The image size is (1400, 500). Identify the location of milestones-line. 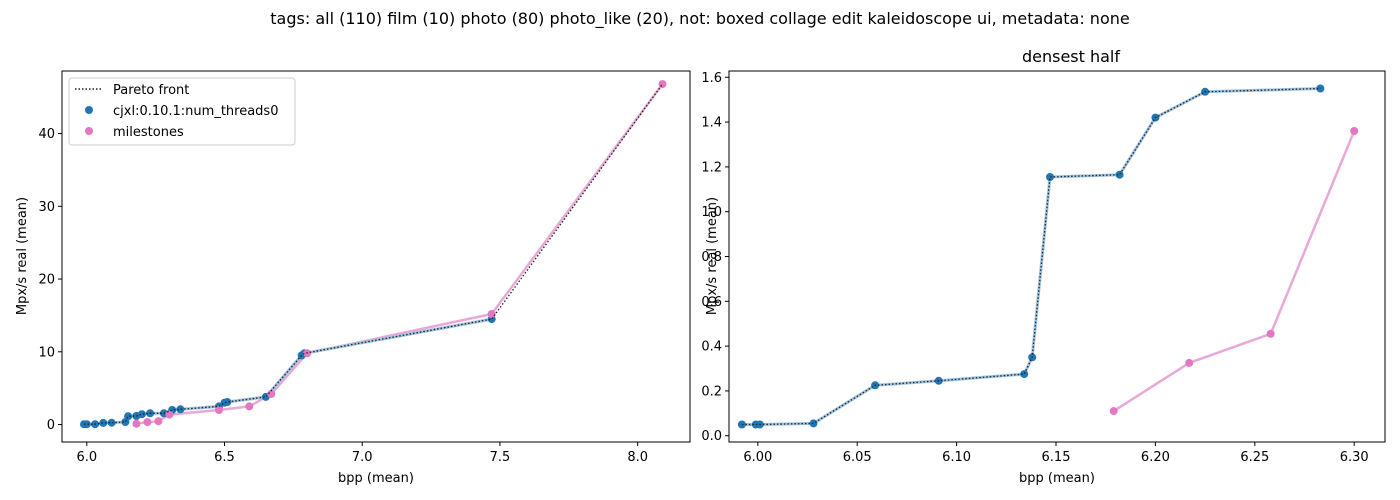
(1234, 271).